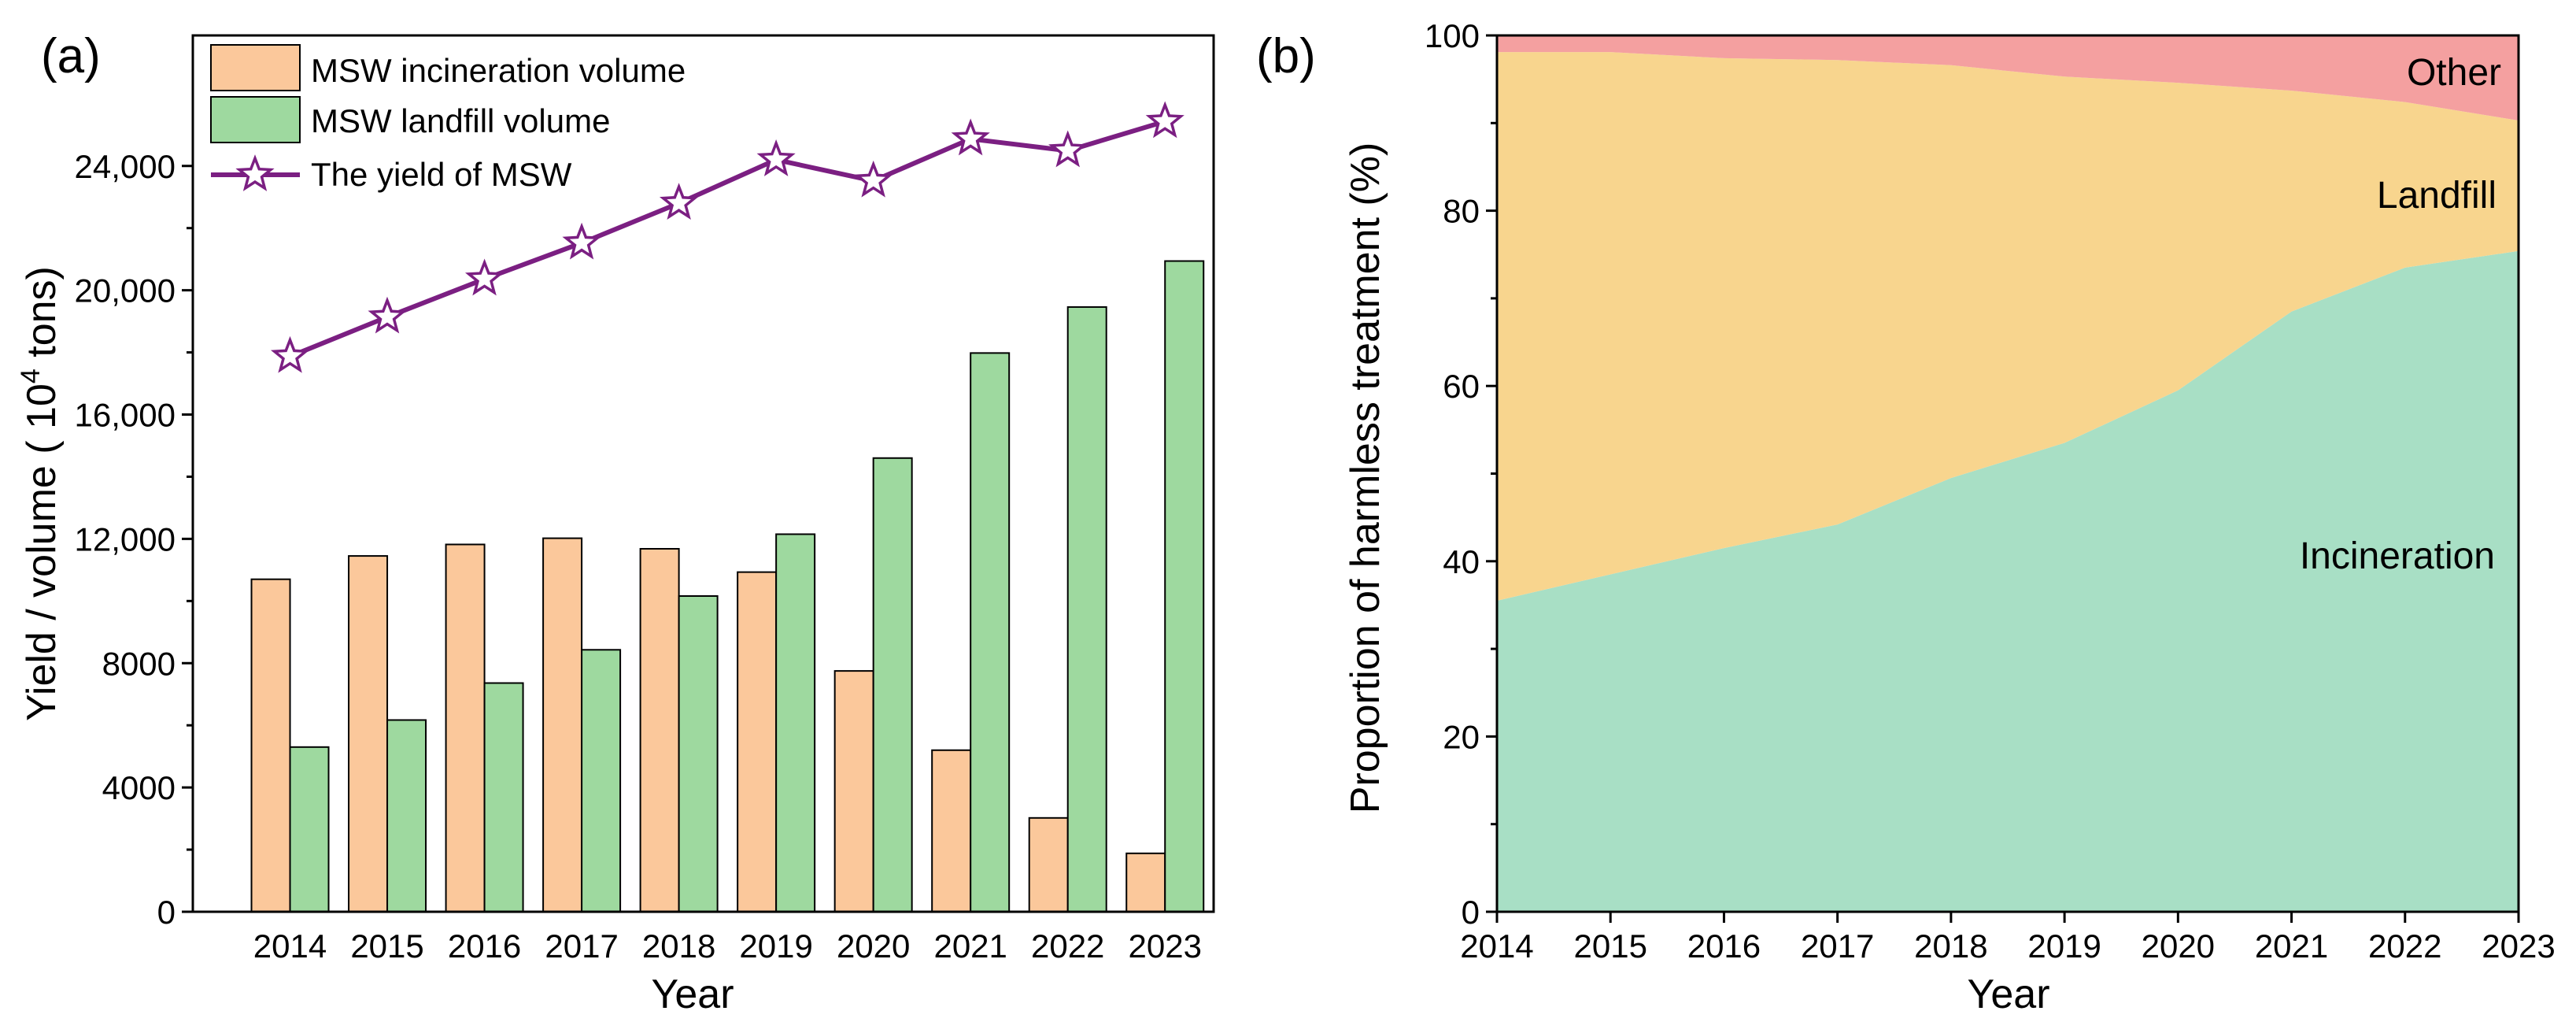 This screenshot has width=2576, height=1022. Describe the element at coordinates (309, 829) in the screenshot. I see `landfill-bar-2014` at that location.